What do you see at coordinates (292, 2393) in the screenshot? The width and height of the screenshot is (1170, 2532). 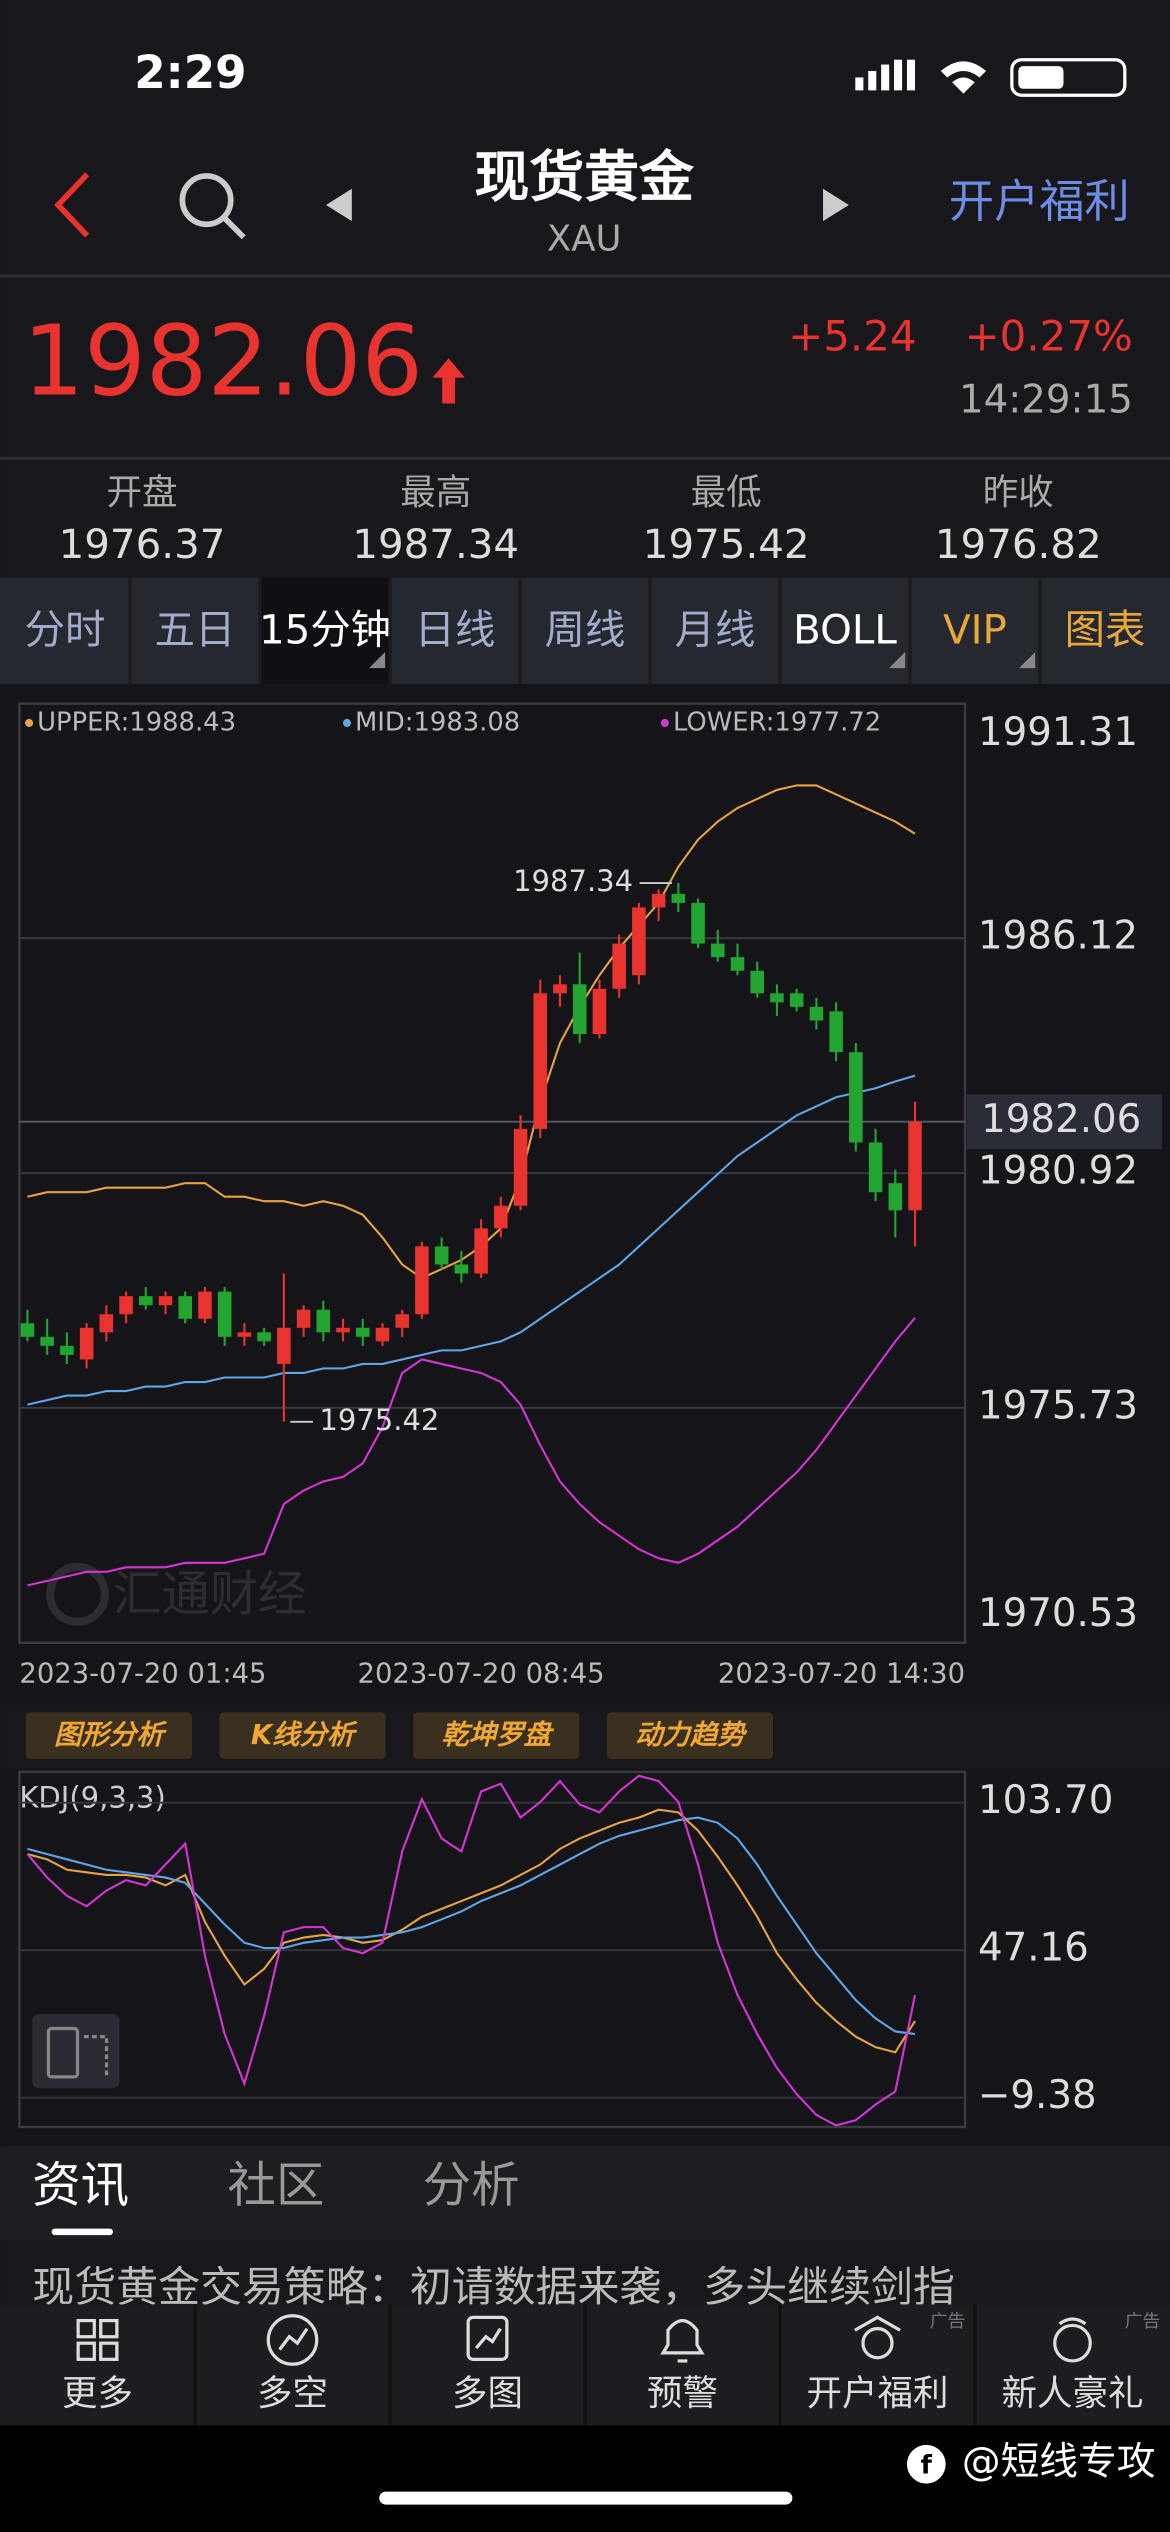 I see `nav-label: 多空` at bounding box center [292, 2393].